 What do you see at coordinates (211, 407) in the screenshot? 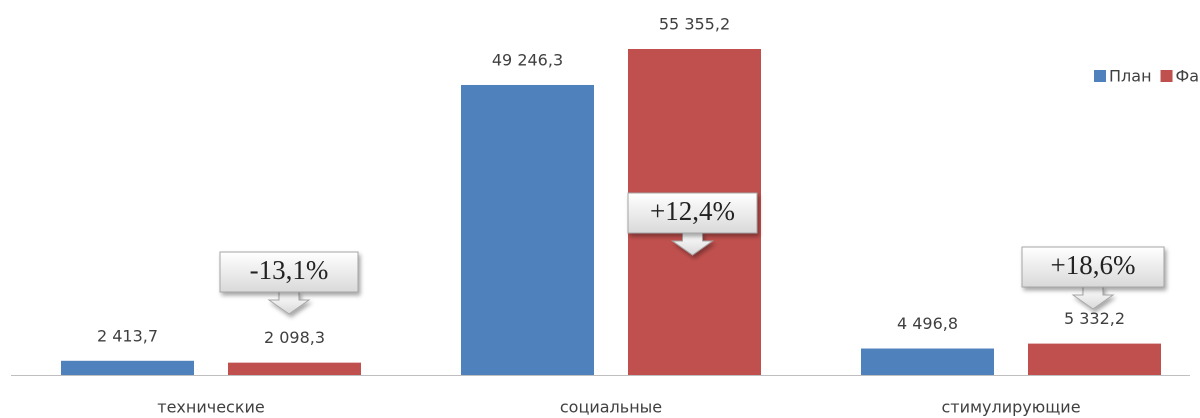
I see `x-tick-label: технические` at bounding box center [211, 407].